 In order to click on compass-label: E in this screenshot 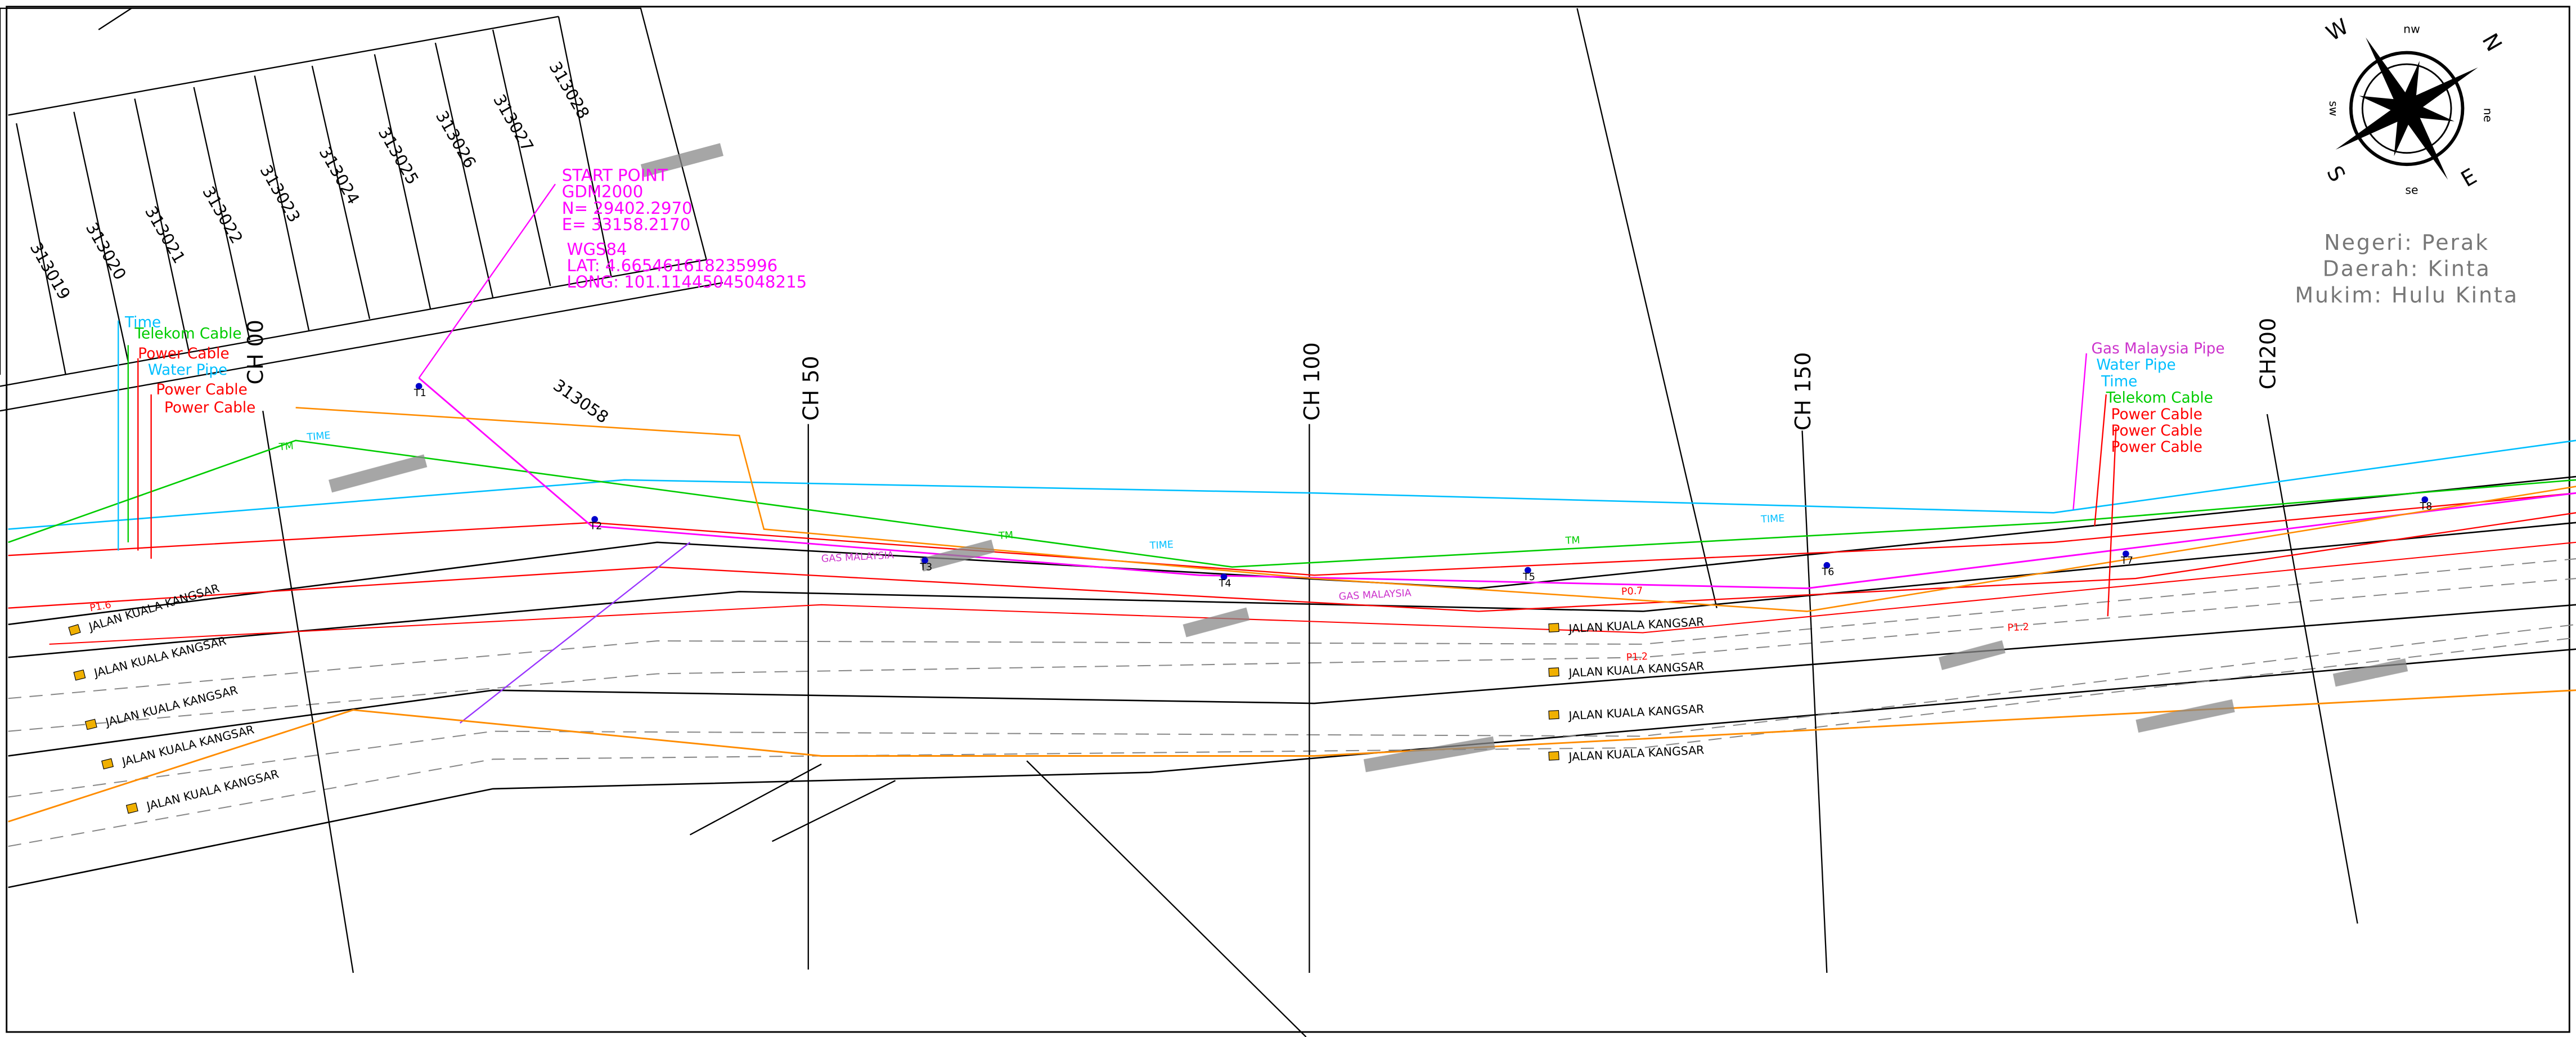, I will do `click(2469, 178)`.